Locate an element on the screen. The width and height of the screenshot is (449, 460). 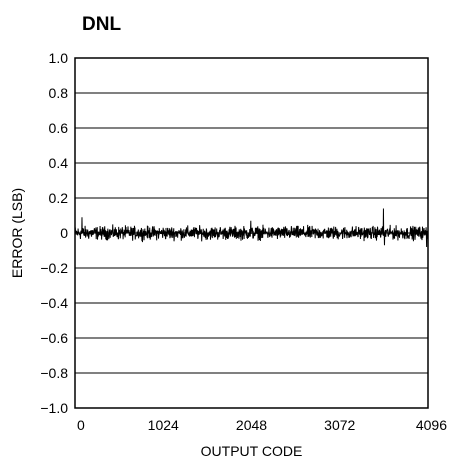
x-tick-labels: 0 1024 2048 3072 4096 is located at coordinates (262, 425).